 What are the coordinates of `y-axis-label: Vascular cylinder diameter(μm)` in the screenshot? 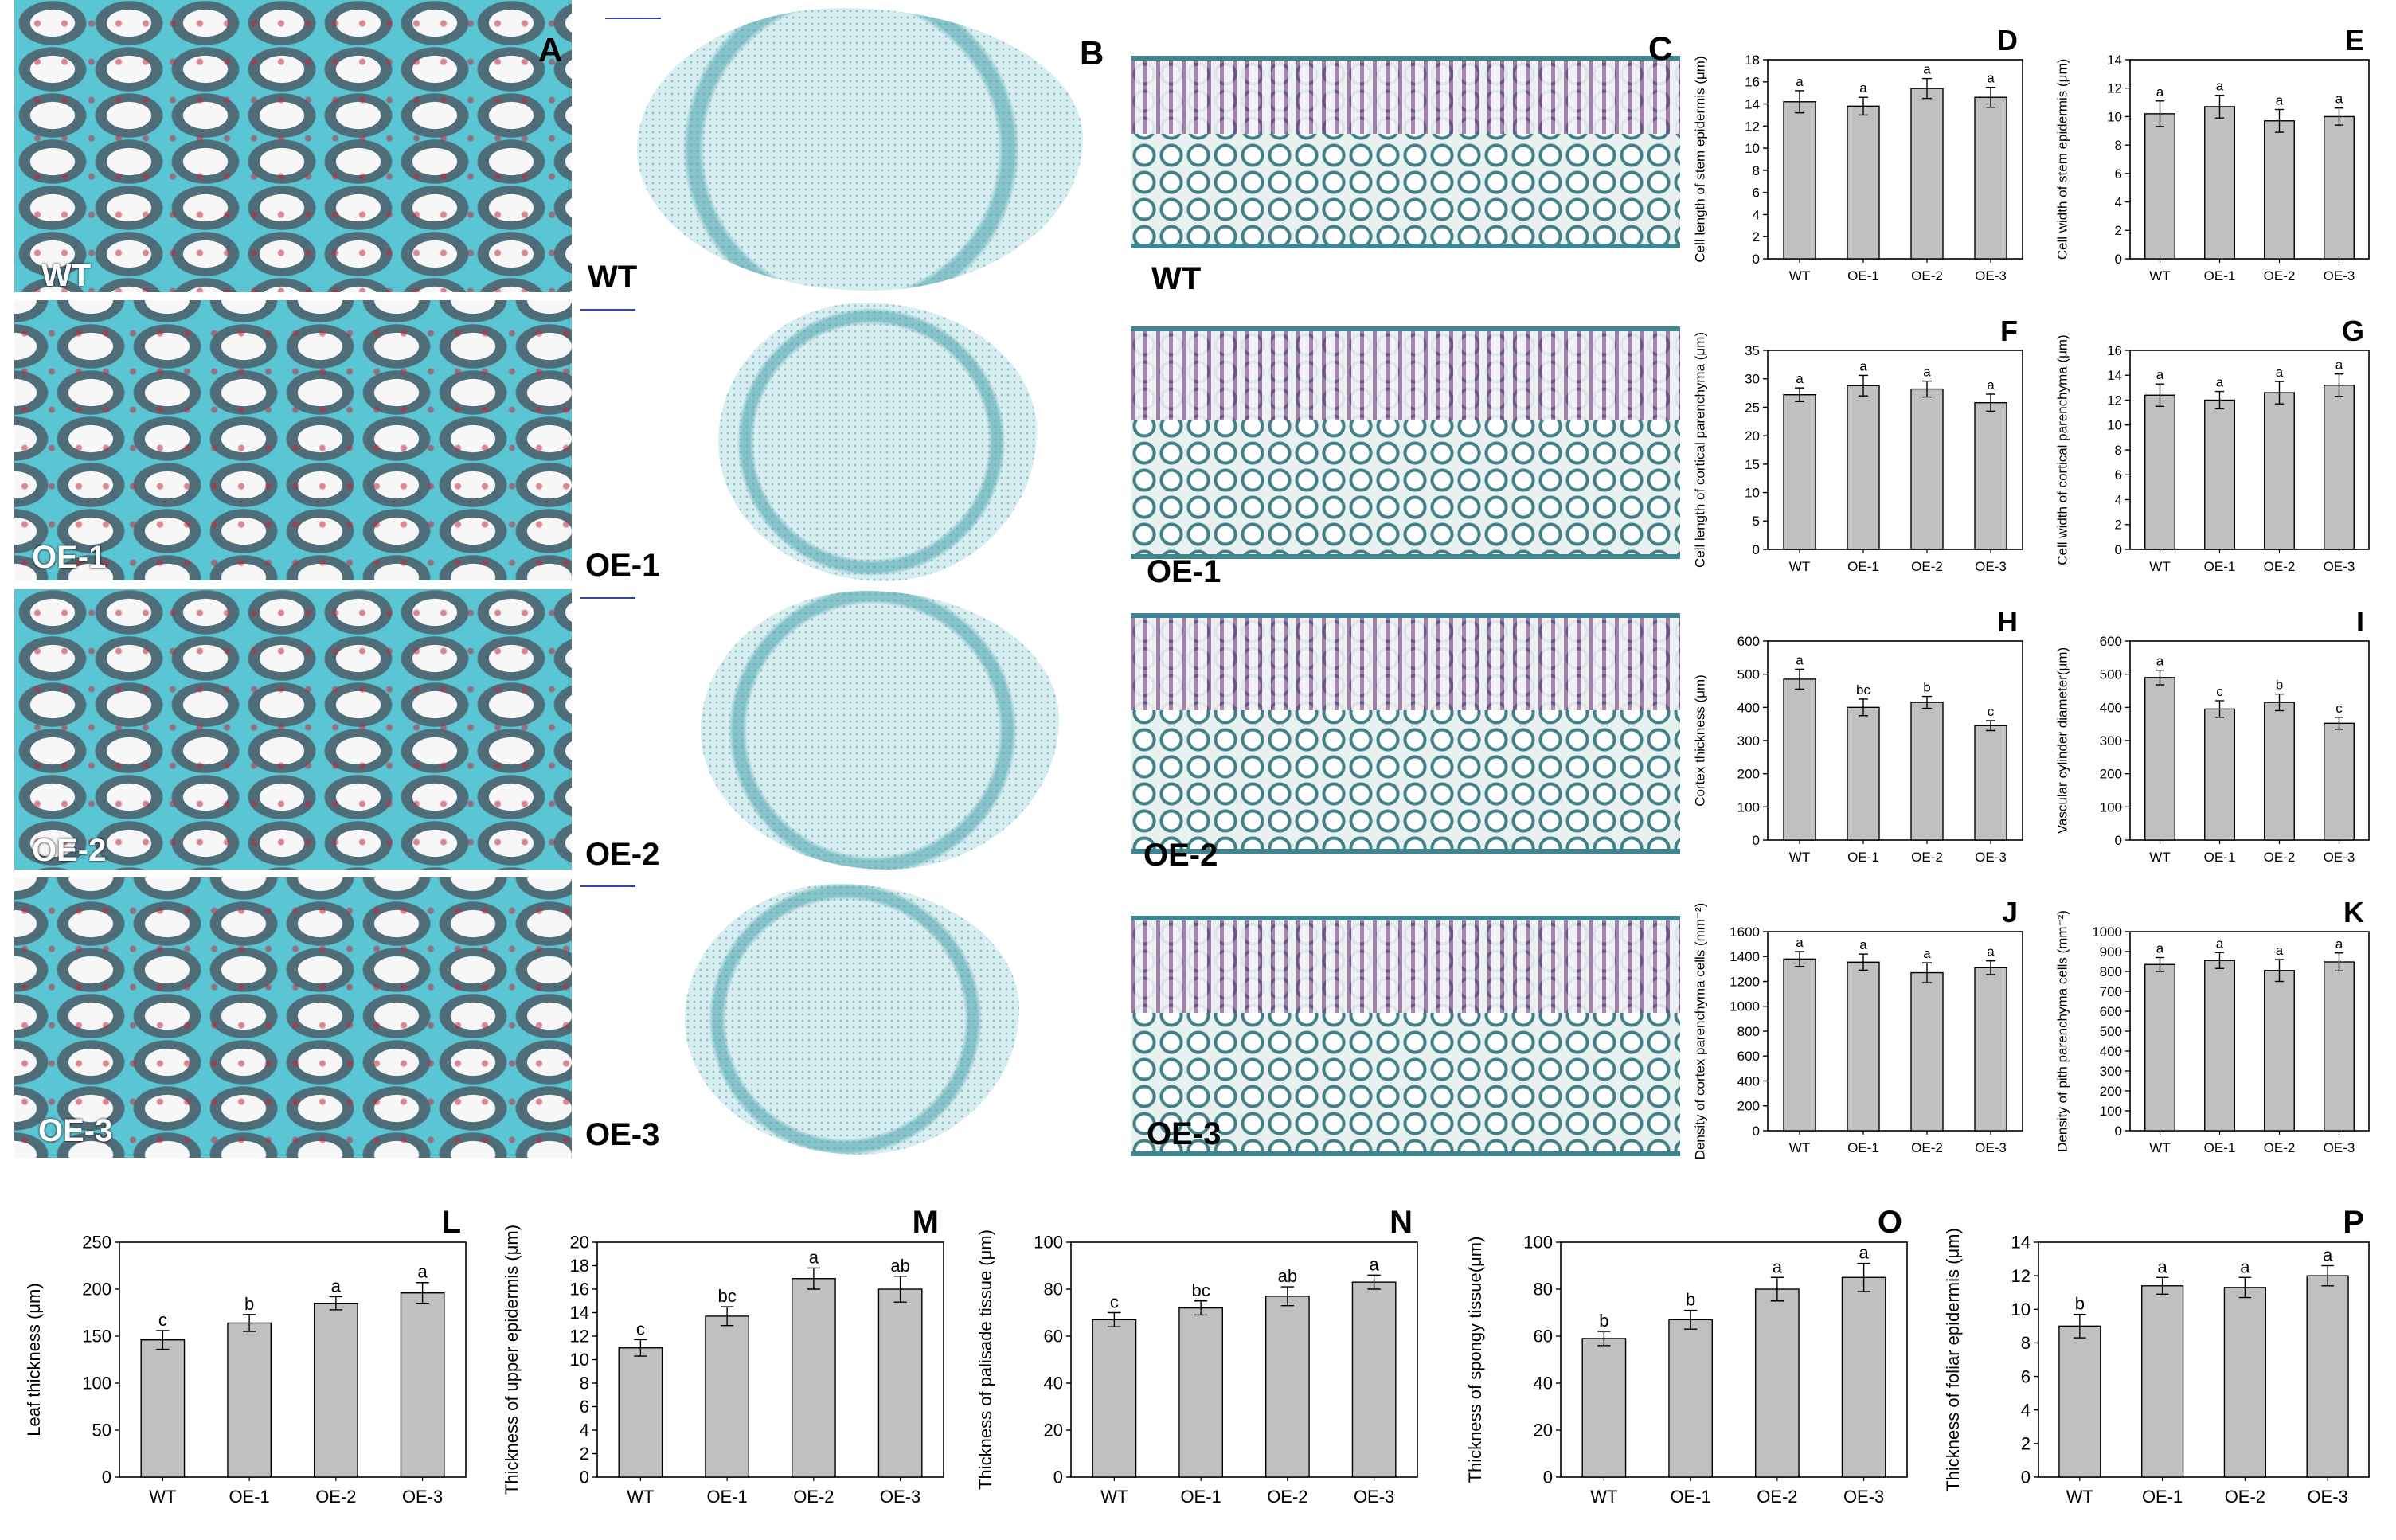 It's located at (2062, 740).